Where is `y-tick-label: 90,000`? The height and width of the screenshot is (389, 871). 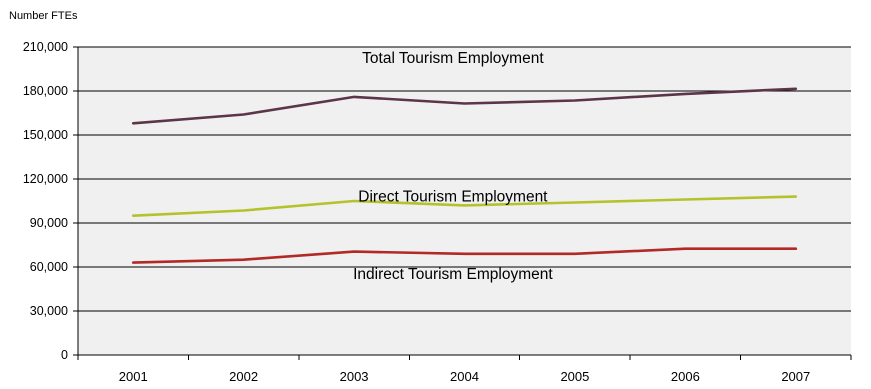
y-tick-label: 90,000 is located at coordinates (49, 223).